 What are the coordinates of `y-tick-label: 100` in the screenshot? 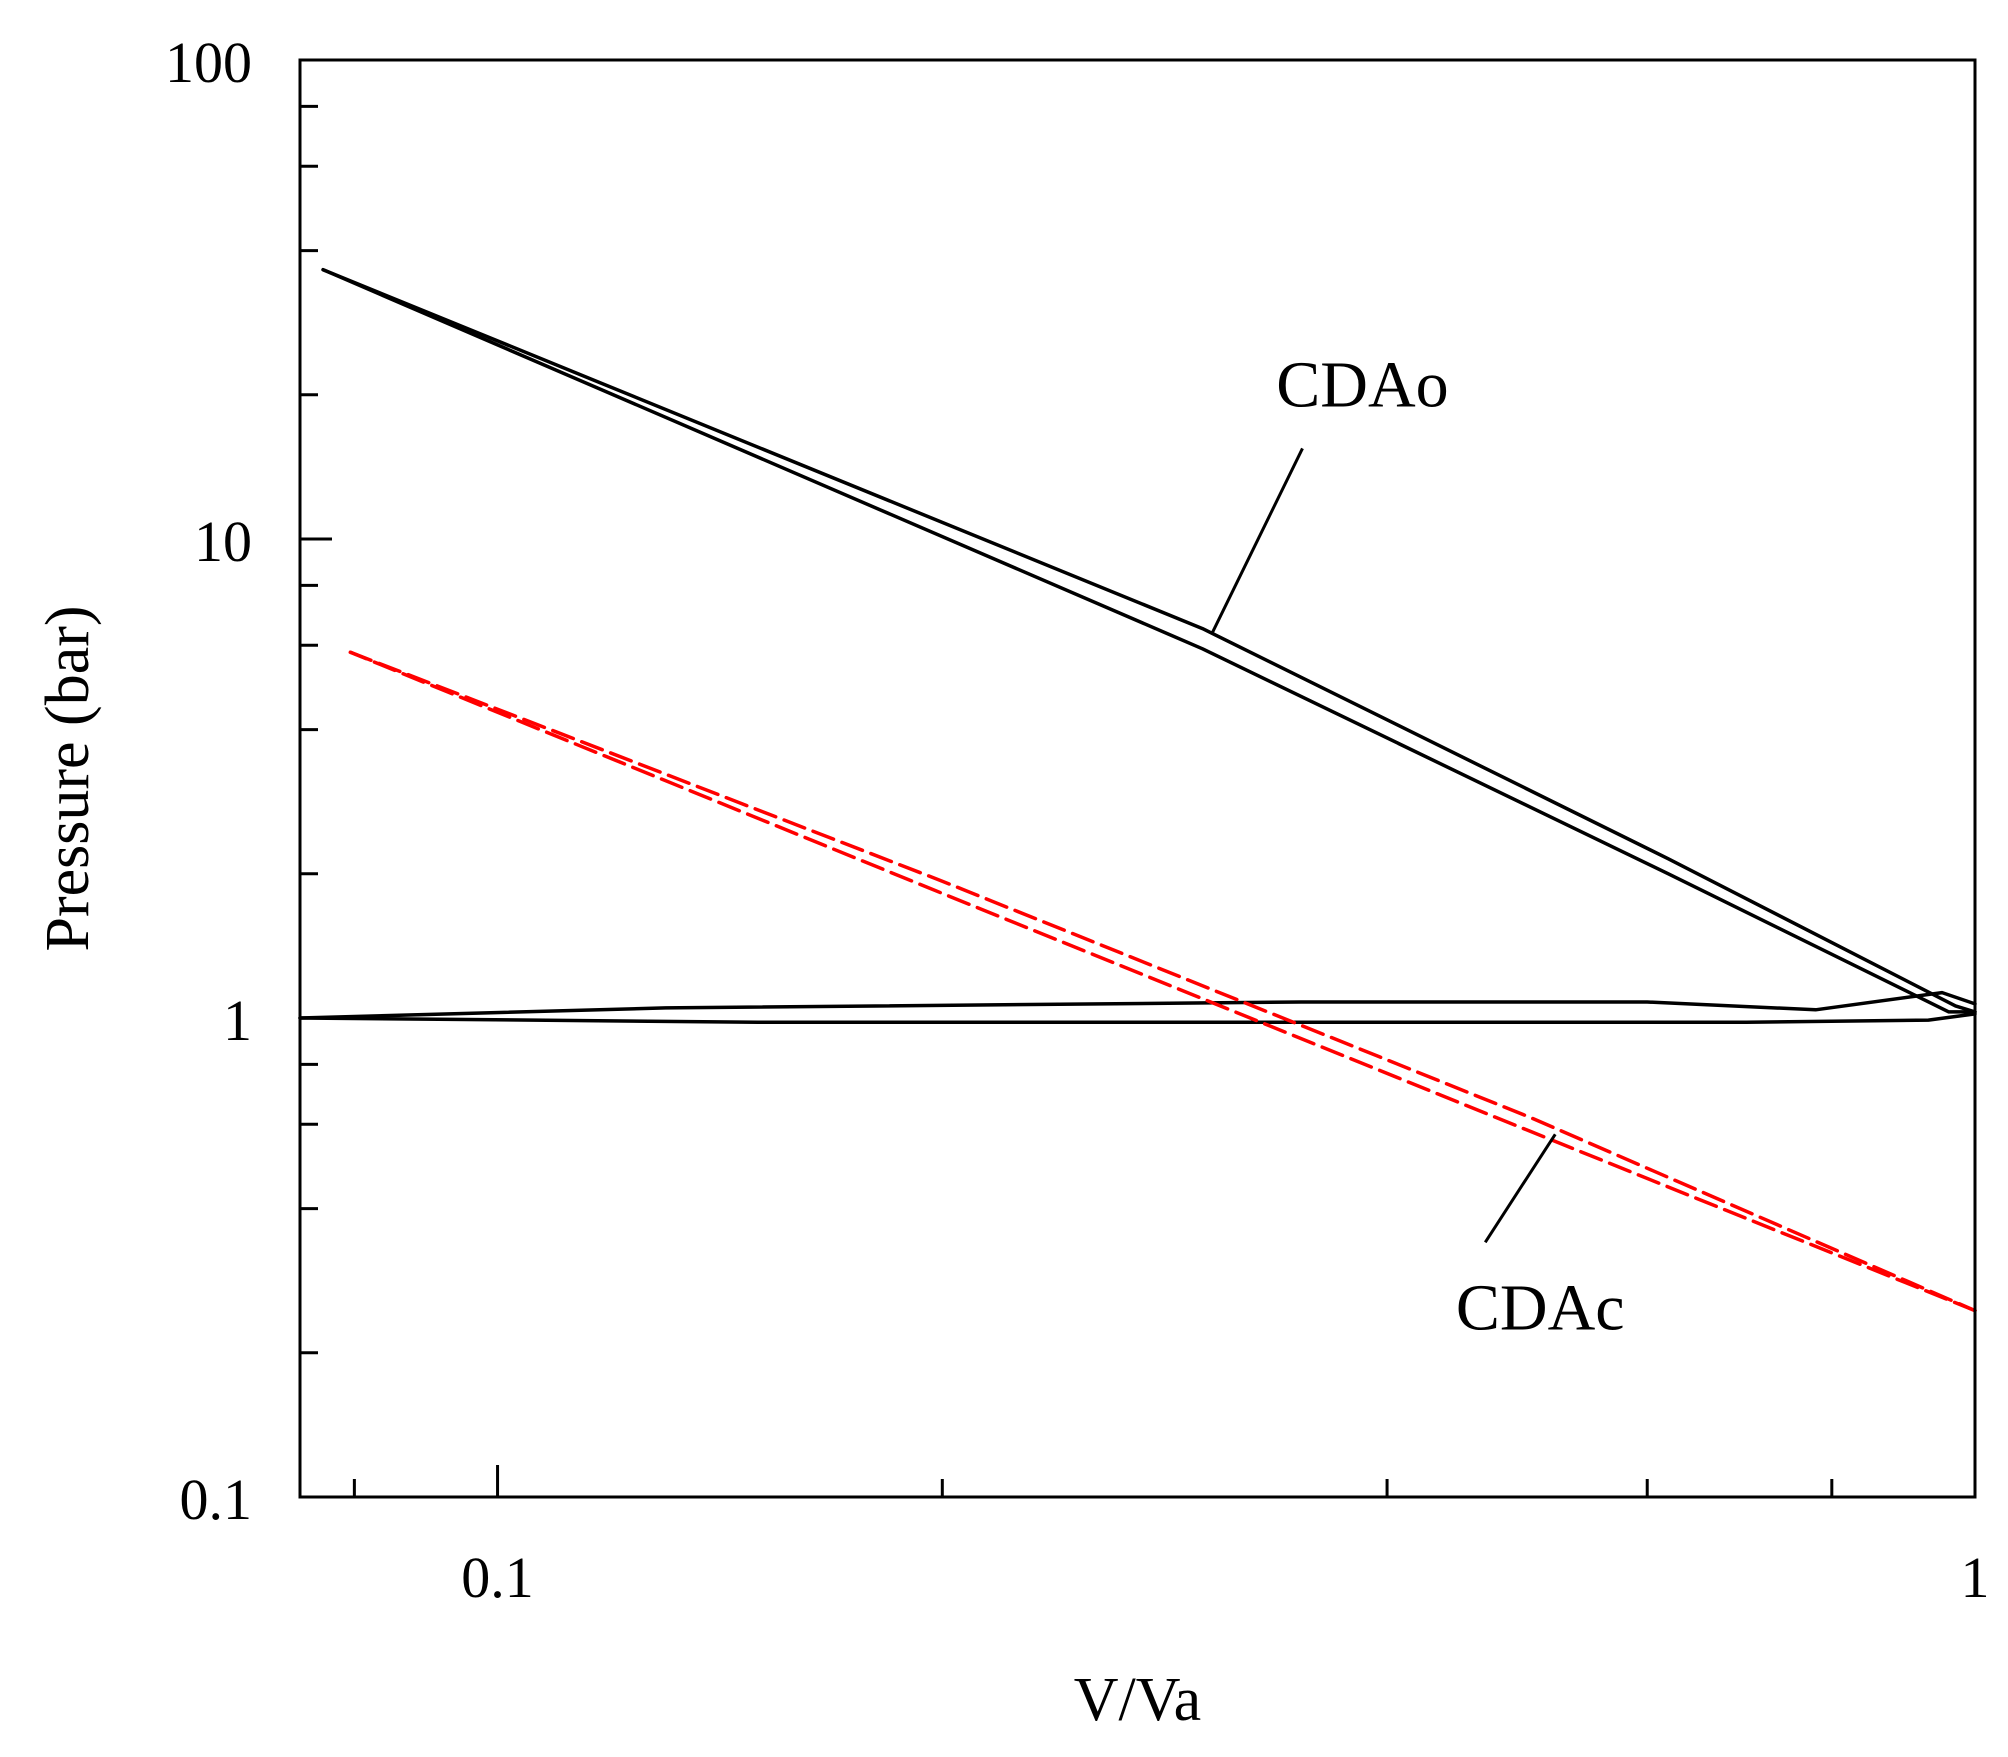 It's located at (208, 62).